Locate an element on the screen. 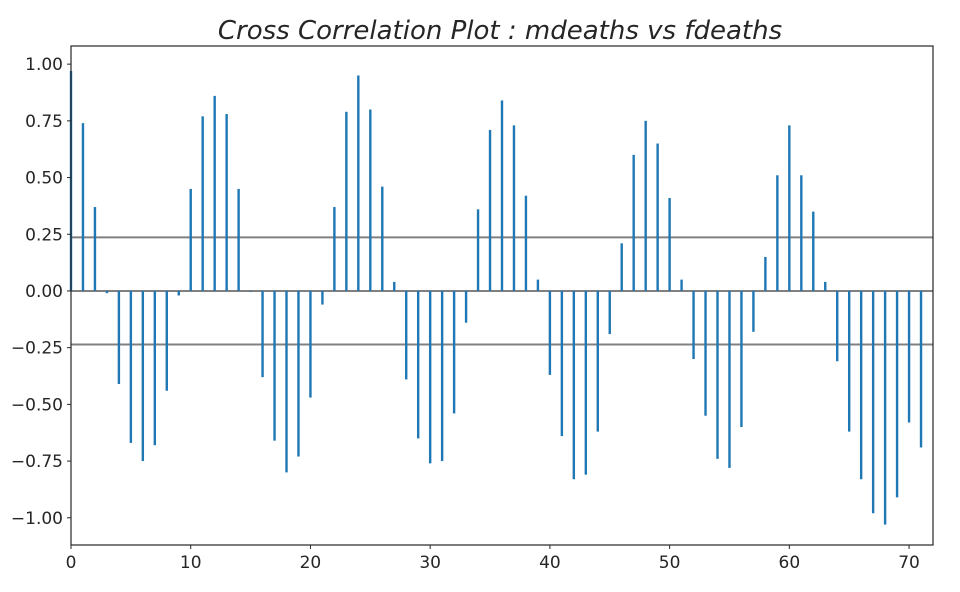 The width and height of the screenshot is (960, 592). y-axis-ticks: 1.00 0.75 0.50 0.25 0.00 −0.25 −0.50 −0.75 −1.00 is located at coordinates (41, 292).